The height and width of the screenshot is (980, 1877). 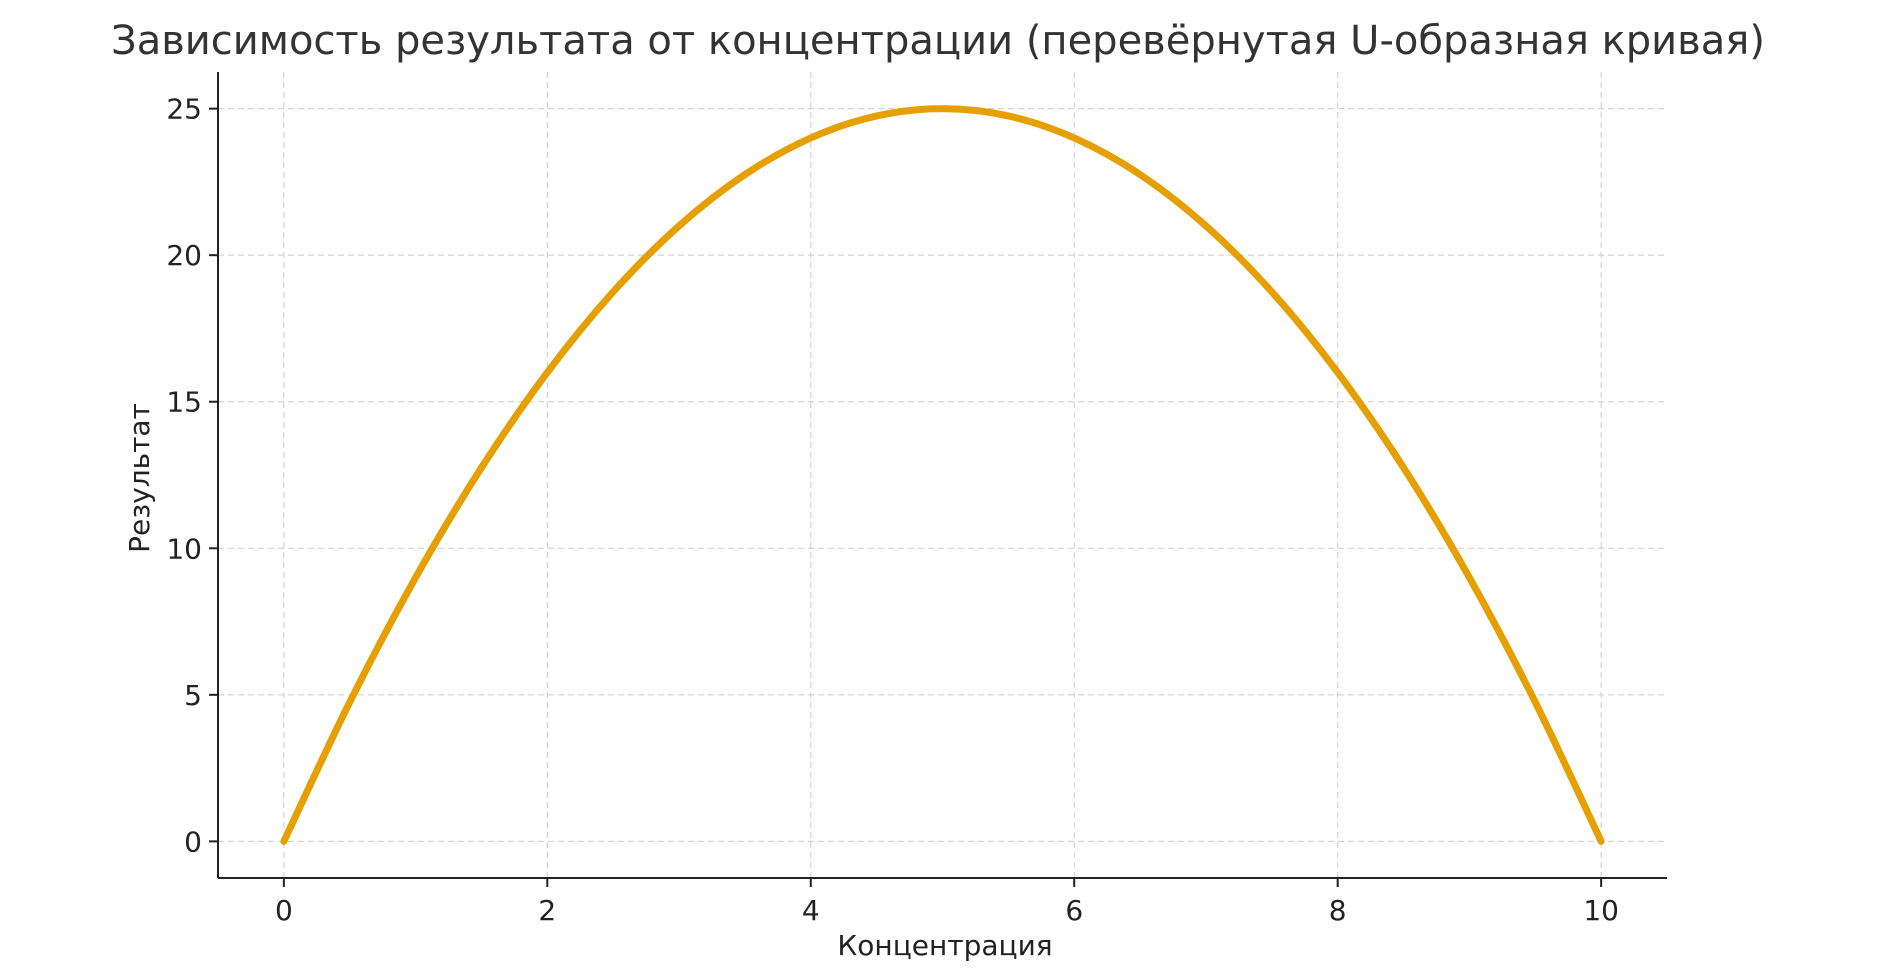 What do you see at coordinates (1074, 910) in the screenshot?
I see `x-tick-label: 6` at bounding box center [1074, 910].